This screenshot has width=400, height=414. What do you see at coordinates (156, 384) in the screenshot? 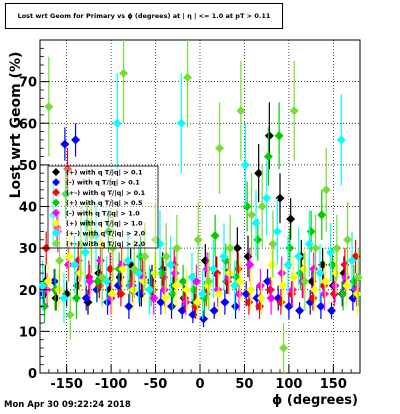
I see `x-tick-label: -50` at bounding box center [156, 384].